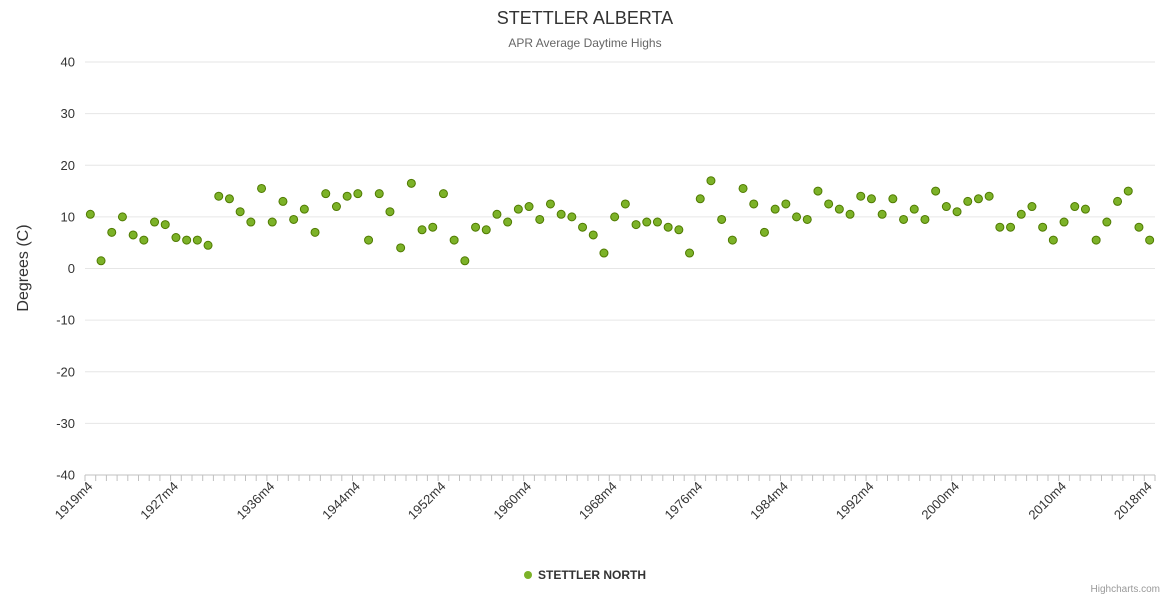 The height and width of the screenshot is (600, 1170). Describe the element at coordinates (585, 575) in the screenshot. I see `legend: STETTLER NORTH` at that location.